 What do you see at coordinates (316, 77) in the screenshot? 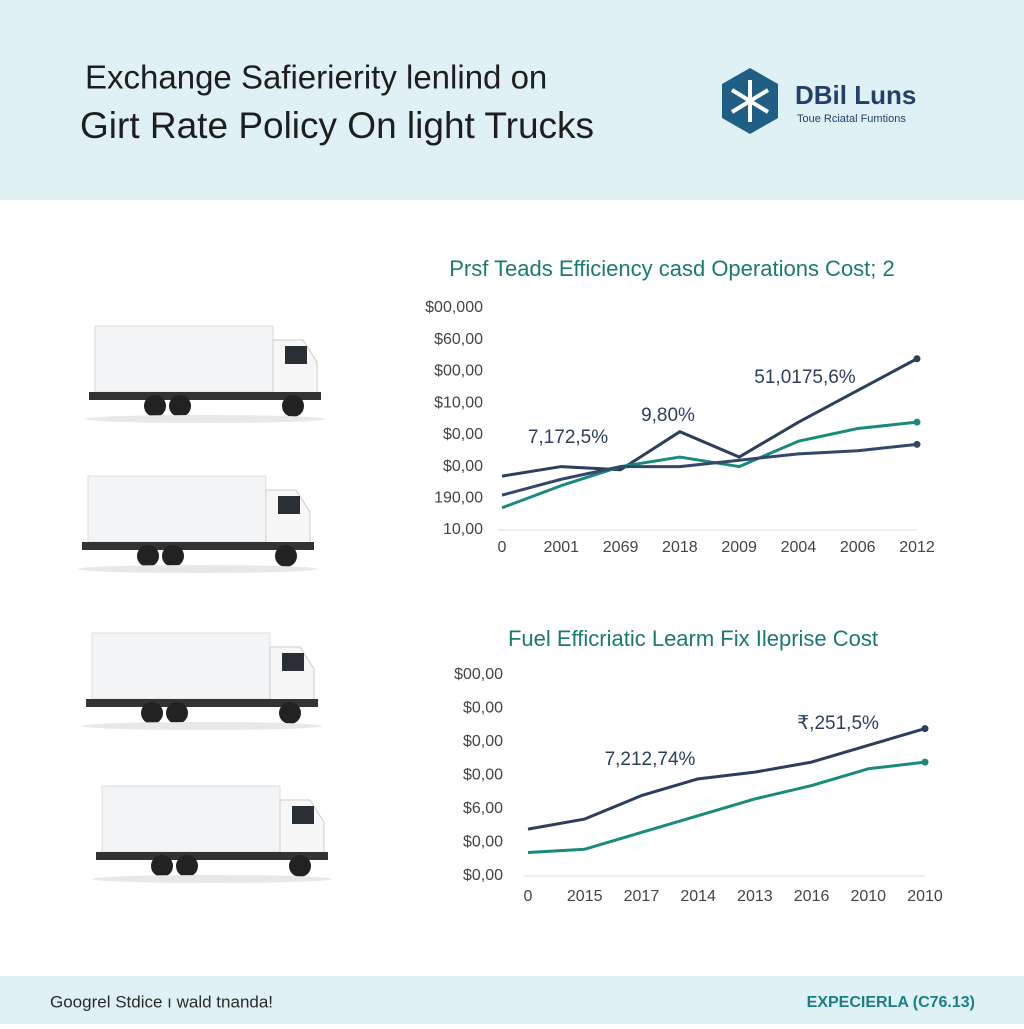
I see `title-line: Exchange Safierierity lenlind on` at bounding box center [316, 77].